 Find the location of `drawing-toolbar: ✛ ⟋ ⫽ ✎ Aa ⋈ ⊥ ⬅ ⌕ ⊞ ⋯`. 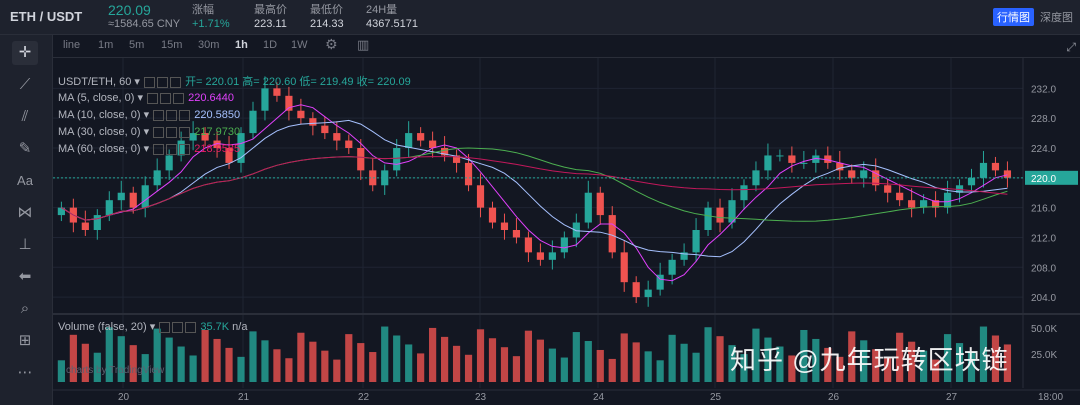

drawing-toolbar: ✛ ⟋ ⫽ ✎ Aa ⋈ ⊥ ⬅ ⌕ ⊞ ⋯ is located at coordinates (26, 220).